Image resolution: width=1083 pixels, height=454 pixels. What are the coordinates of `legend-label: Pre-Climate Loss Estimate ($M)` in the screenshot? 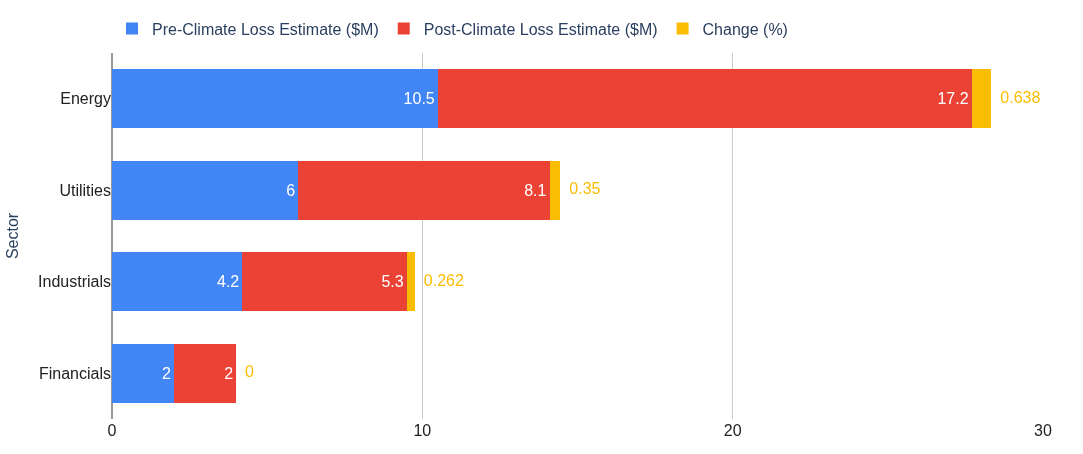 It's located at (265, 29).